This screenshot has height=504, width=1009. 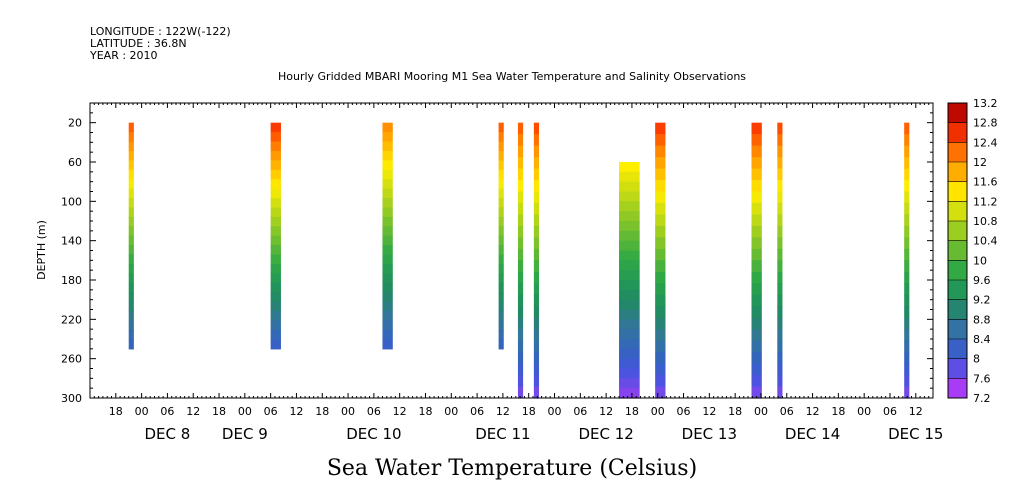 I want to click on colorbar-tick-label: 8.8, so click(x=982, y=319).